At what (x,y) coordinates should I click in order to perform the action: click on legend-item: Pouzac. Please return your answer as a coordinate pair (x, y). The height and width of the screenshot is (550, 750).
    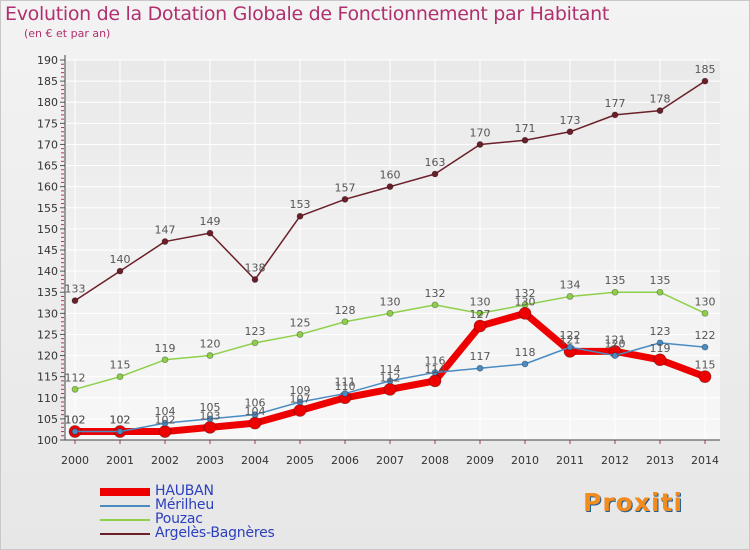
    Looking at the image, I should click on (210, 519).